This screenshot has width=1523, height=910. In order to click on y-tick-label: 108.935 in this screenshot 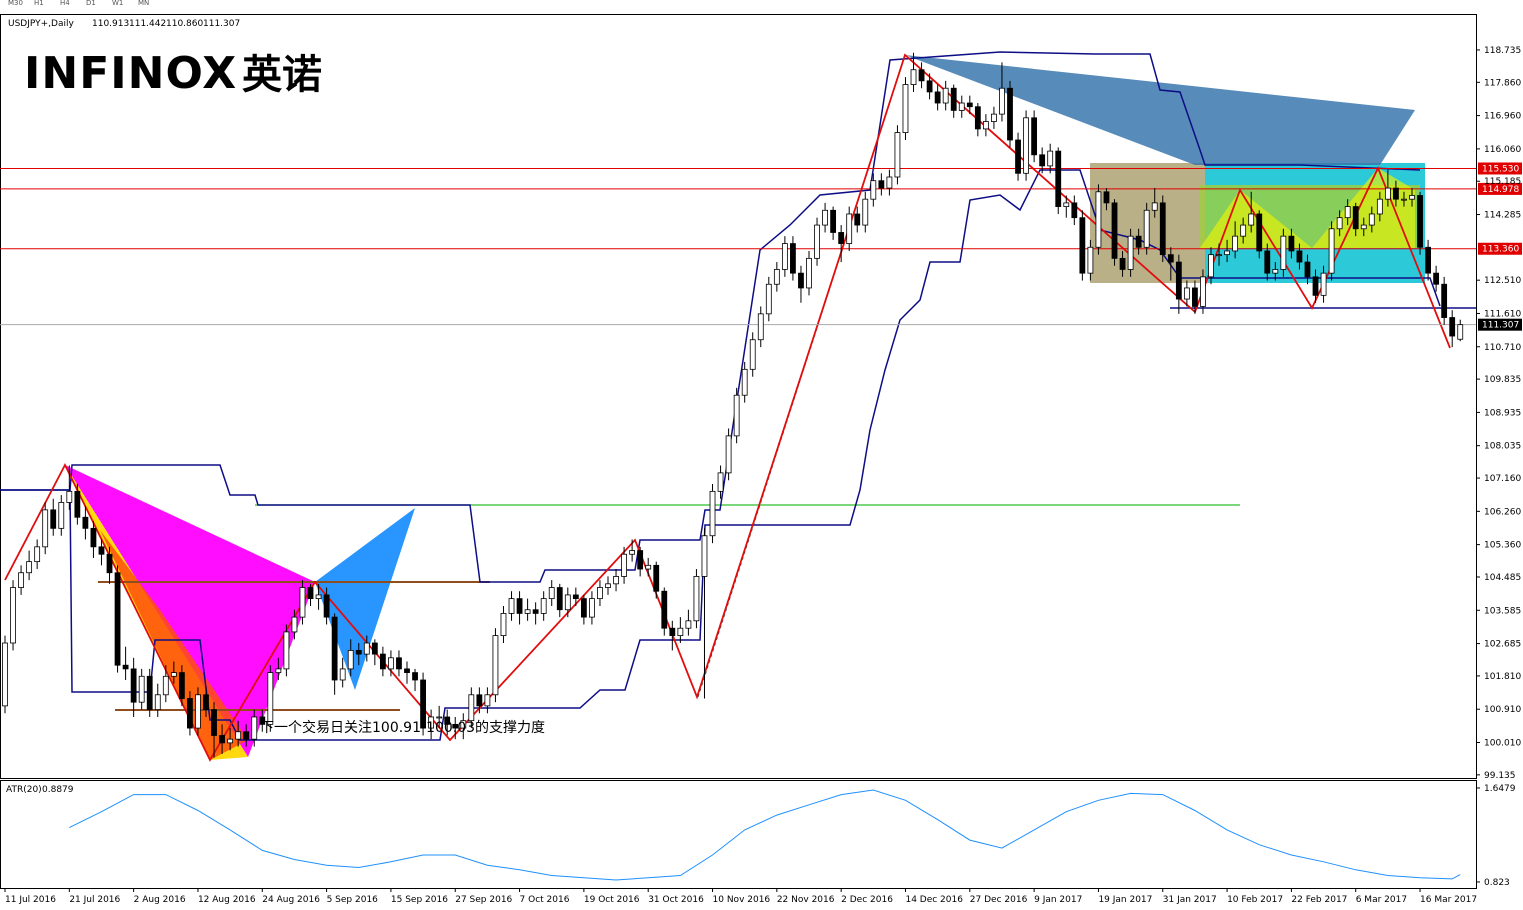, I will do `click(1502, 413)`.